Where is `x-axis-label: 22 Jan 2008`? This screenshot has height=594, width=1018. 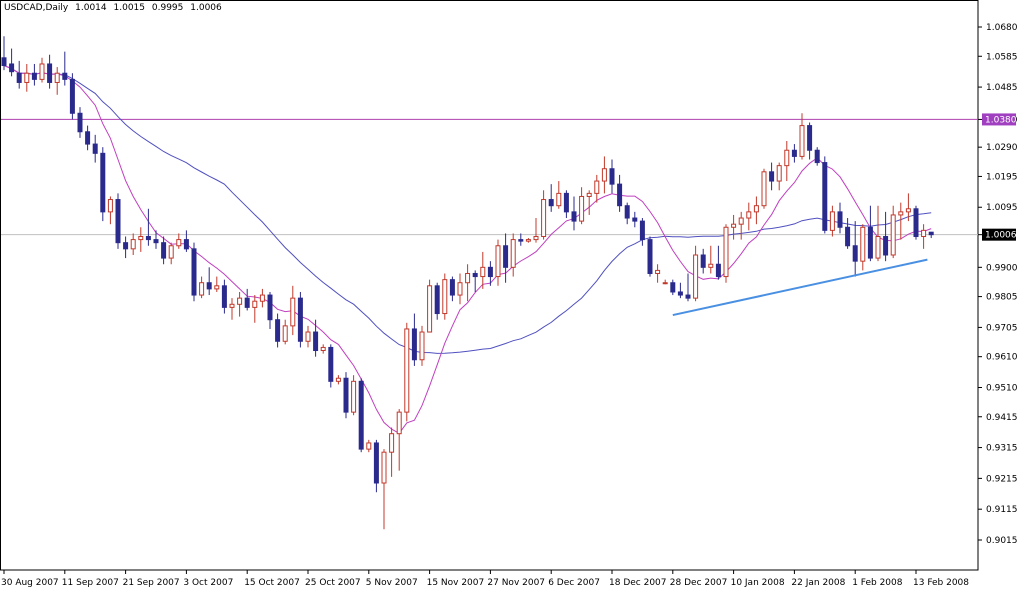
x-axis-label: 22 Jan 2008 is located at coordinates (818, 583).